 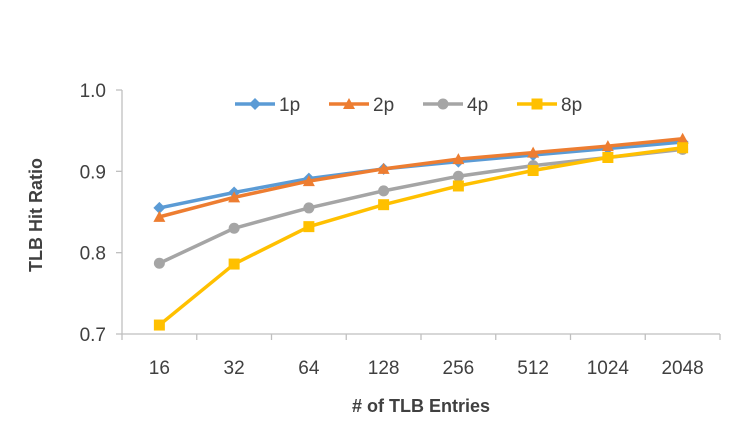 What do you see at coordinates (93, 254) in the screenshot?
I see `y-tick-label: 0.8` at bounding box center [93, 254].